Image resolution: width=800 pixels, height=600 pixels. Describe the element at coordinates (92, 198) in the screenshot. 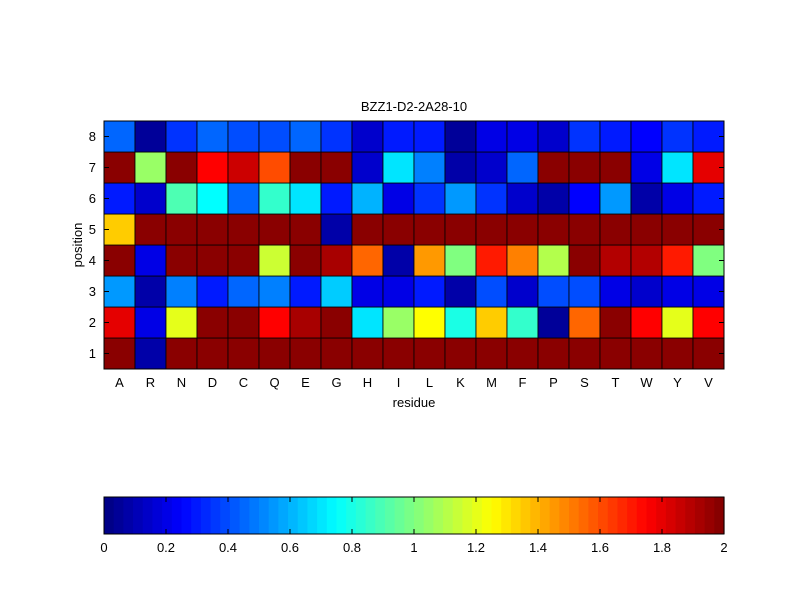

I see `y-tick-label: 6` at that location.